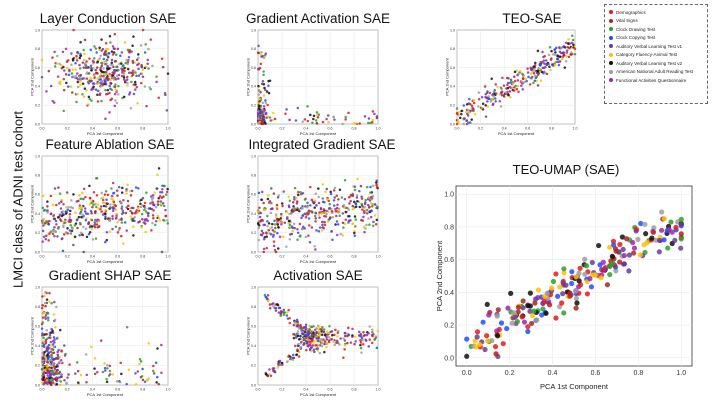 The height and width of the screenshot is (402, 714). What do you see at coordinates (42, 129) in the screenshot?
I see `x-tick-label: 0.0` at bounding box center [42, 129].